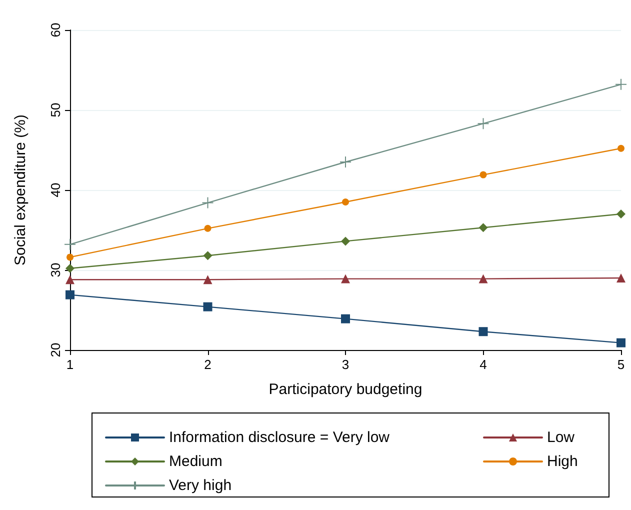 This screenshot has height=510, width=631. Describe the element at coordinates (55, 190) in the screenshot. I see `y-tick-label: 40` at that location.